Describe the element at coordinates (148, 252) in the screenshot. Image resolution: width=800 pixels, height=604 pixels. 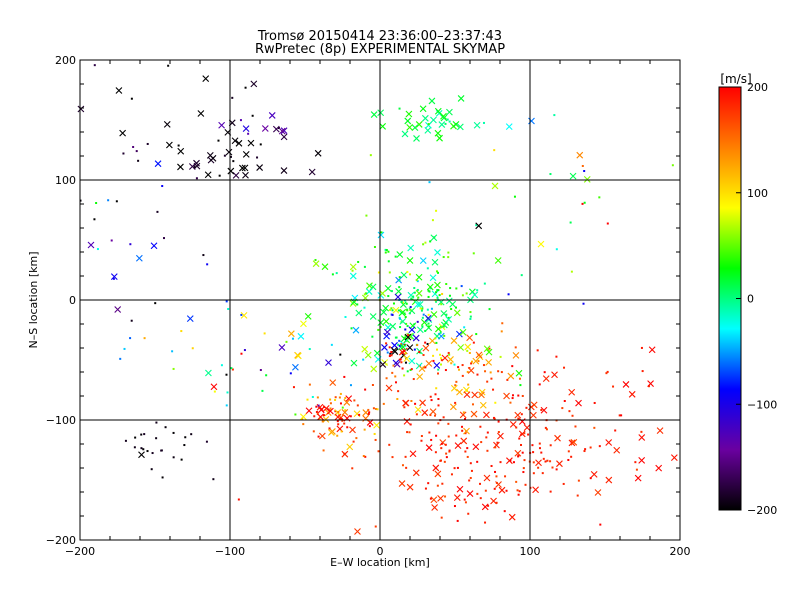
I see `cluster-west-mixed` at that location.